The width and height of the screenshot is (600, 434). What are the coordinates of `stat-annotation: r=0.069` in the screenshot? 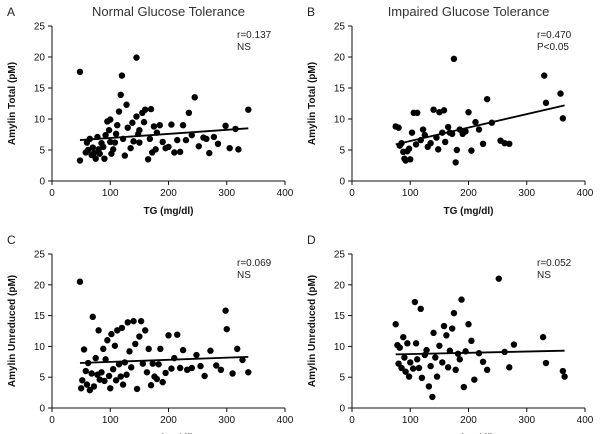 It's located at (254, 263).